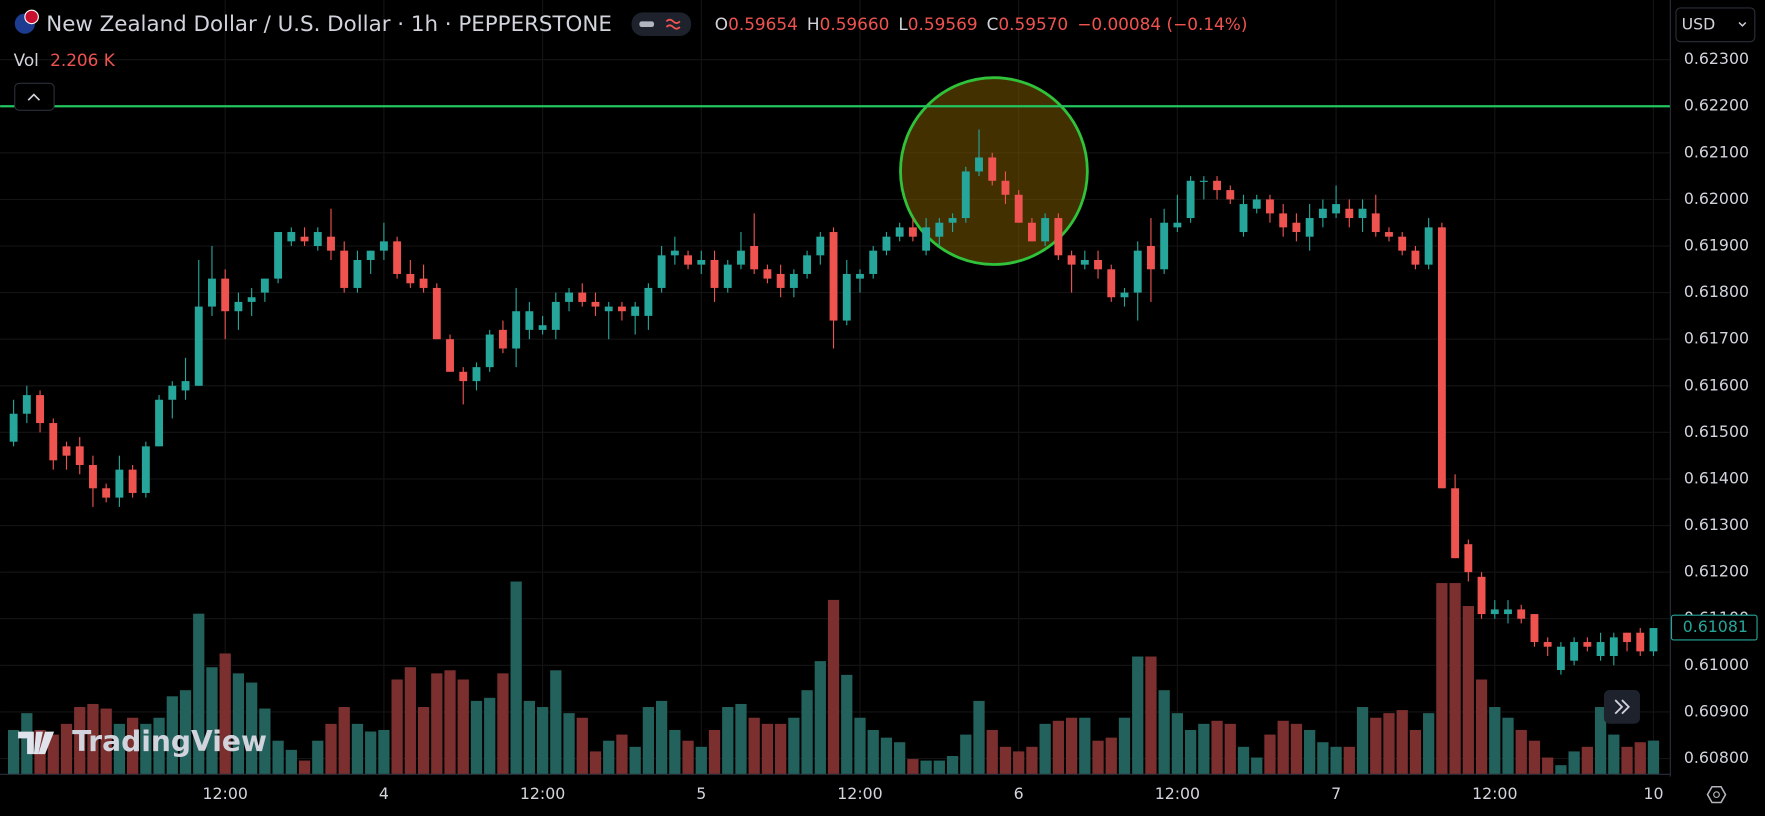 This screenshot has height=816, width=1765. I want to click on legend-key: L, so click(903, 24).